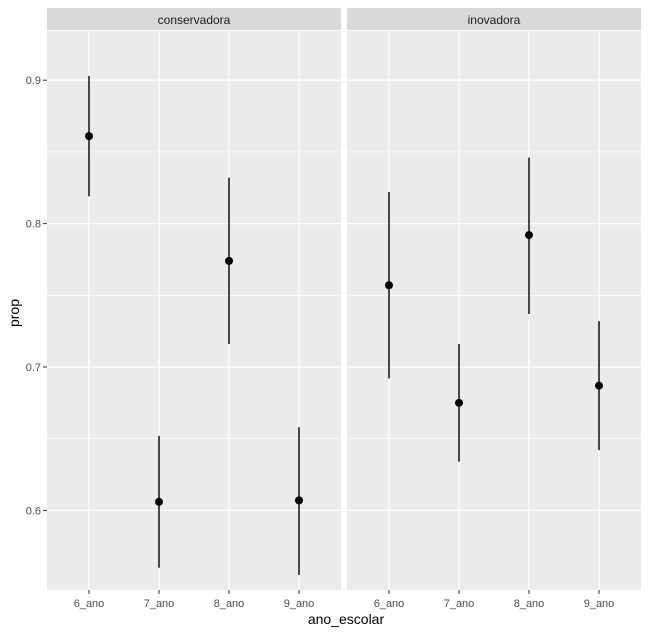 Image resolution: width=650 pixels, height=634 pixels. Describe the element at coordinates (14, 313) in the screenshot. I see `y-axis-title: prop` at that location.